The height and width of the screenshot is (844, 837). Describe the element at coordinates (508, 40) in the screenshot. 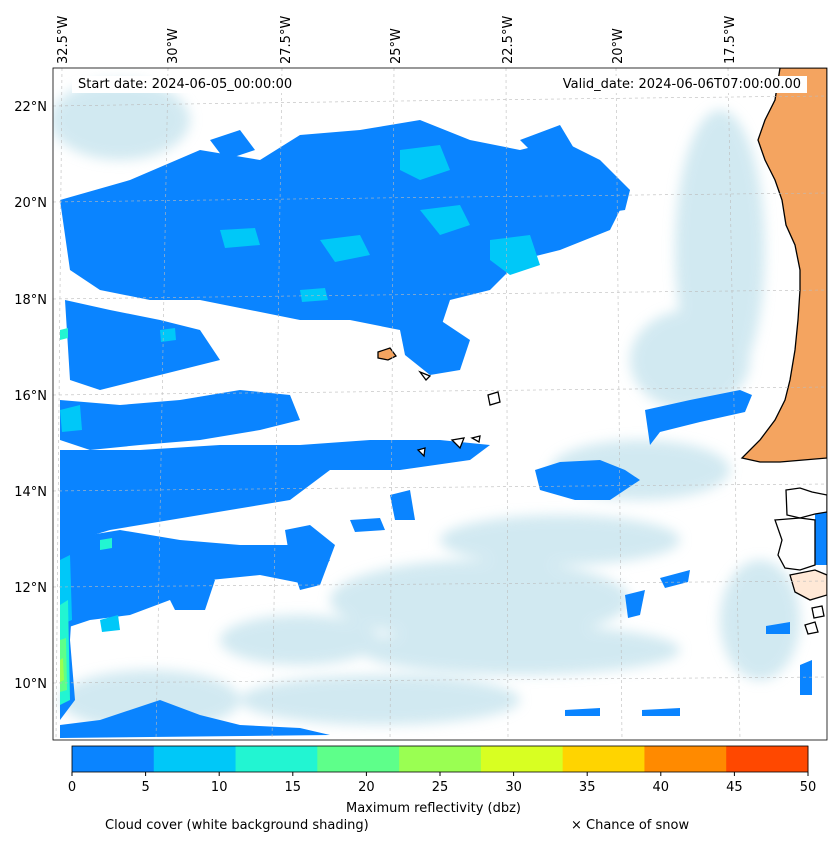

I see `lon-label: 22.5°W` at that location.